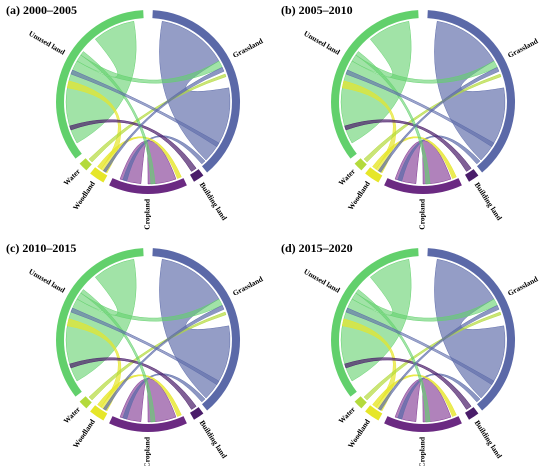 The width and height of the screenshot is (550, 466). What do you see at coordinates (41, 10) in the screenshot?
I see `panel-title: (a) 2000–2005` at bounding box center [41, 10].